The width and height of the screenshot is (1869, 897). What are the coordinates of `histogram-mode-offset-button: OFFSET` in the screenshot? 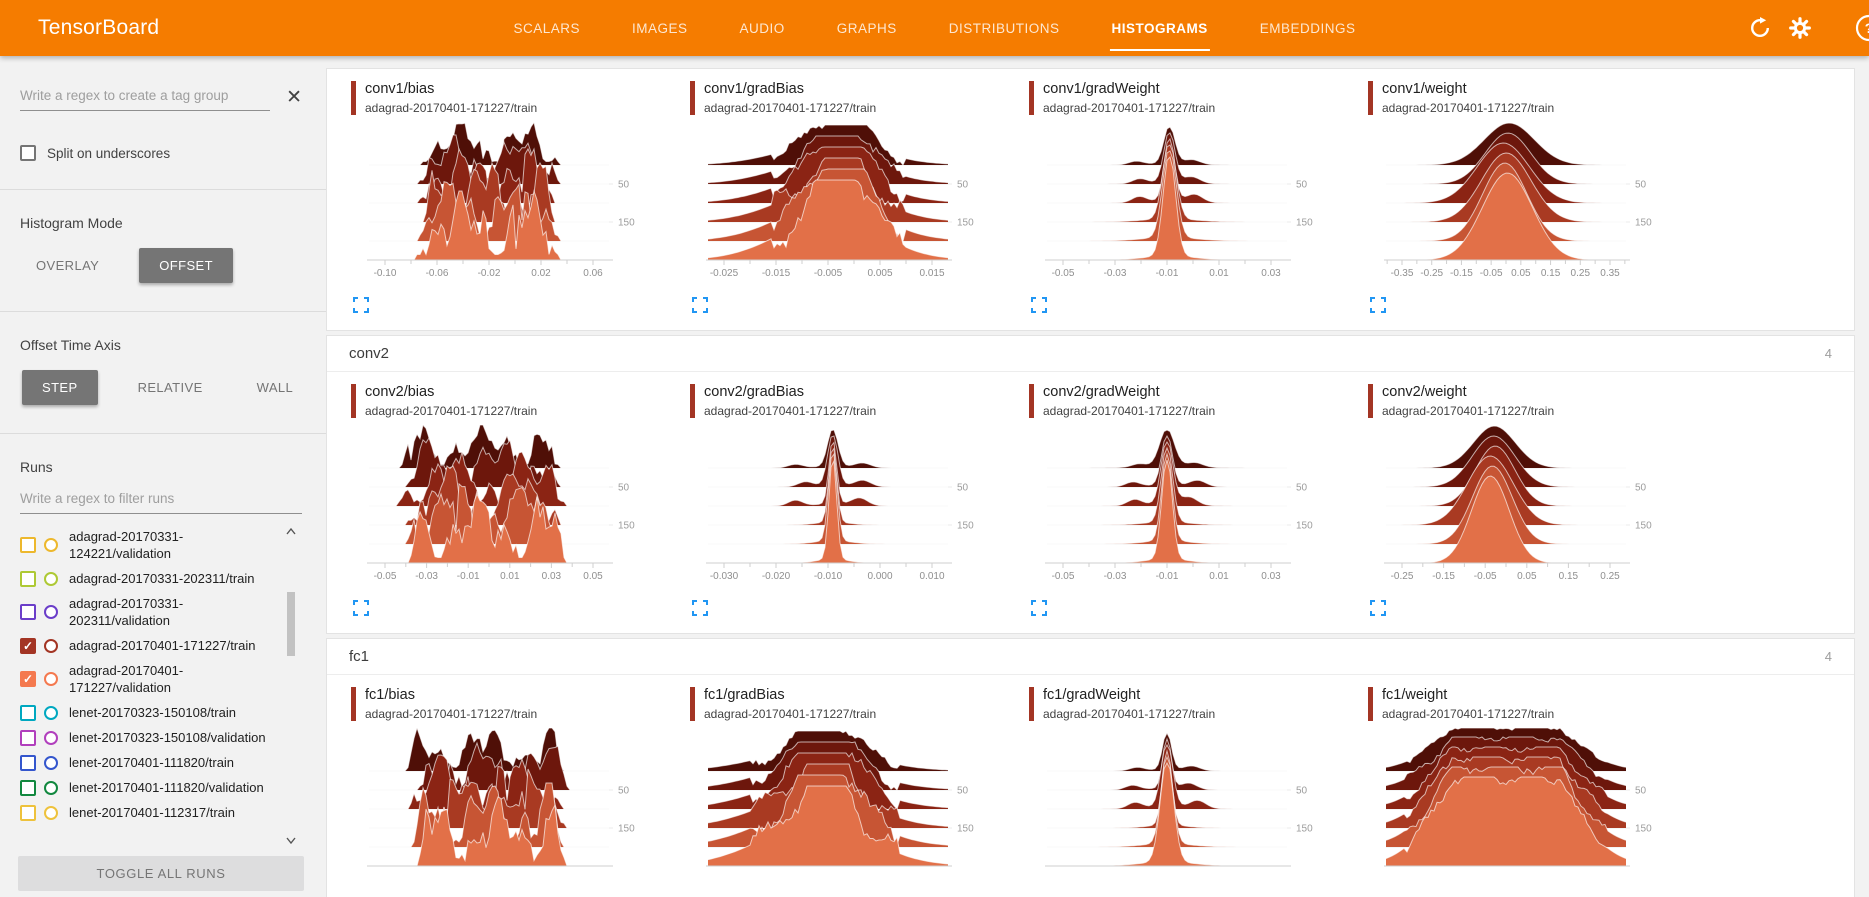 It's located at (186, 265).